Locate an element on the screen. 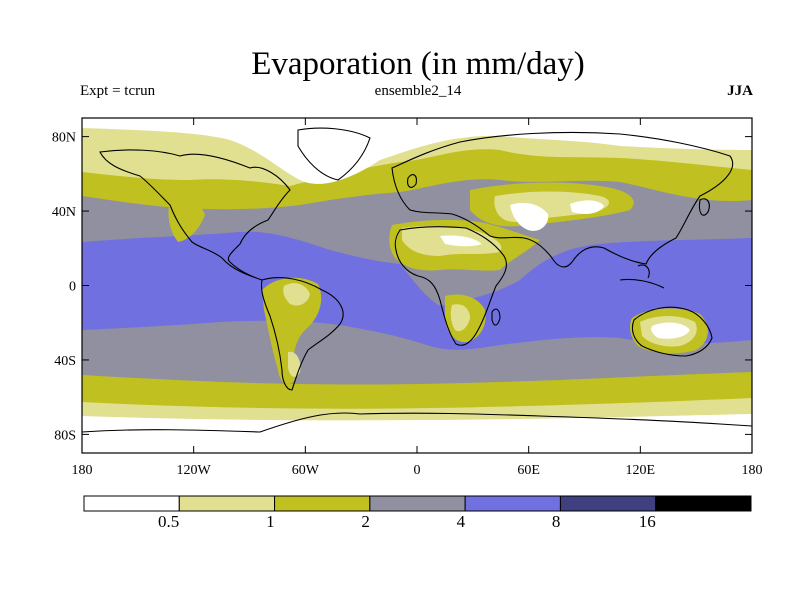 This screenshot has height=600, width=800. coast-eurasia is located at coordinates (562, 199).